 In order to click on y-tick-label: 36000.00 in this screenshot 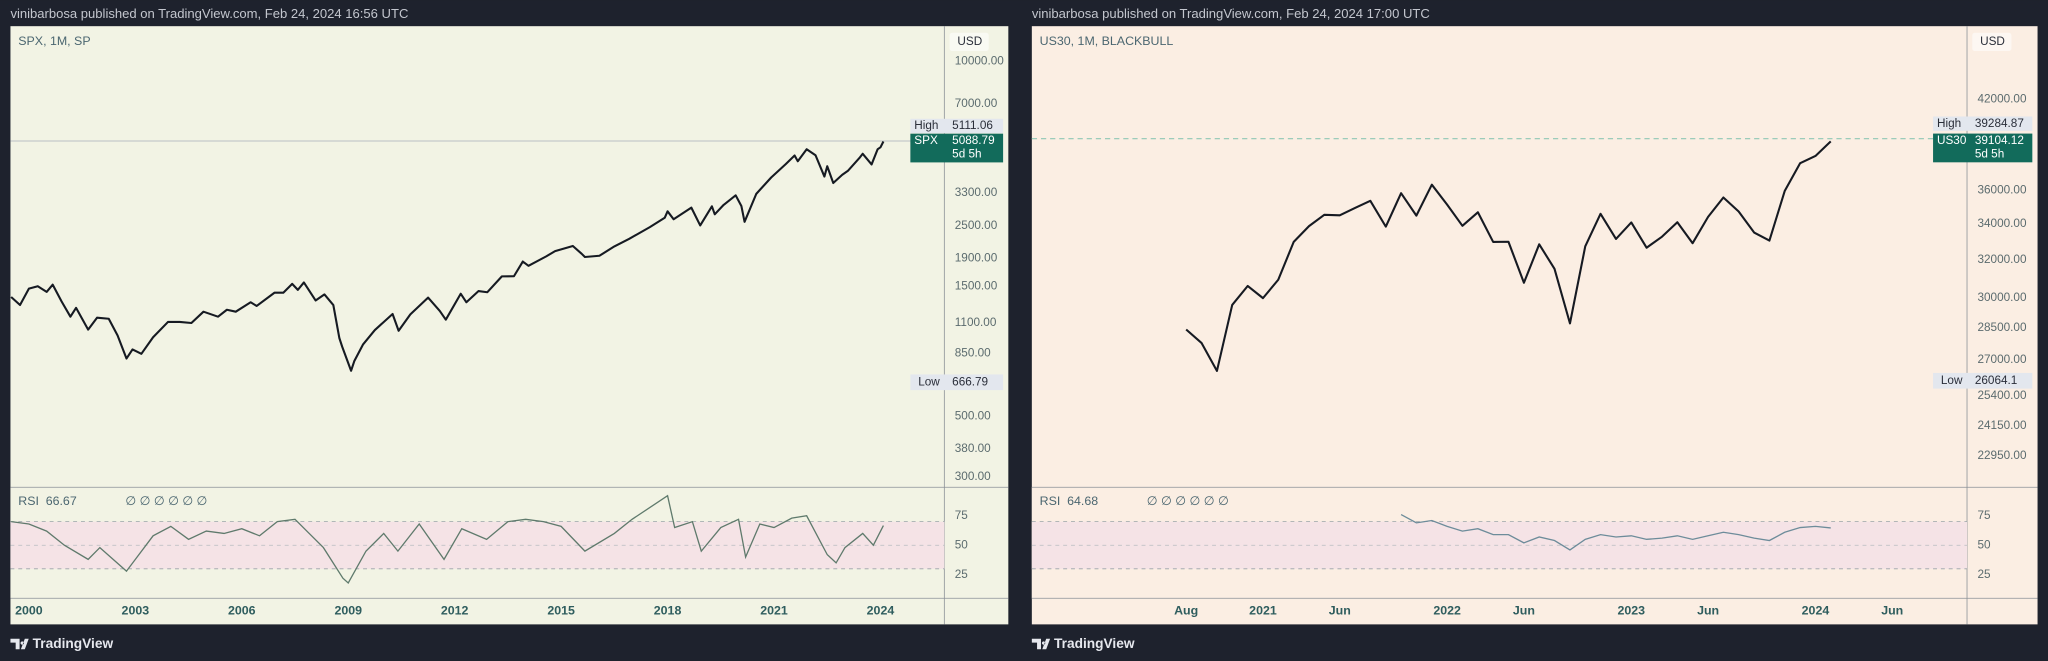, I will do `click(2001, 189)`.